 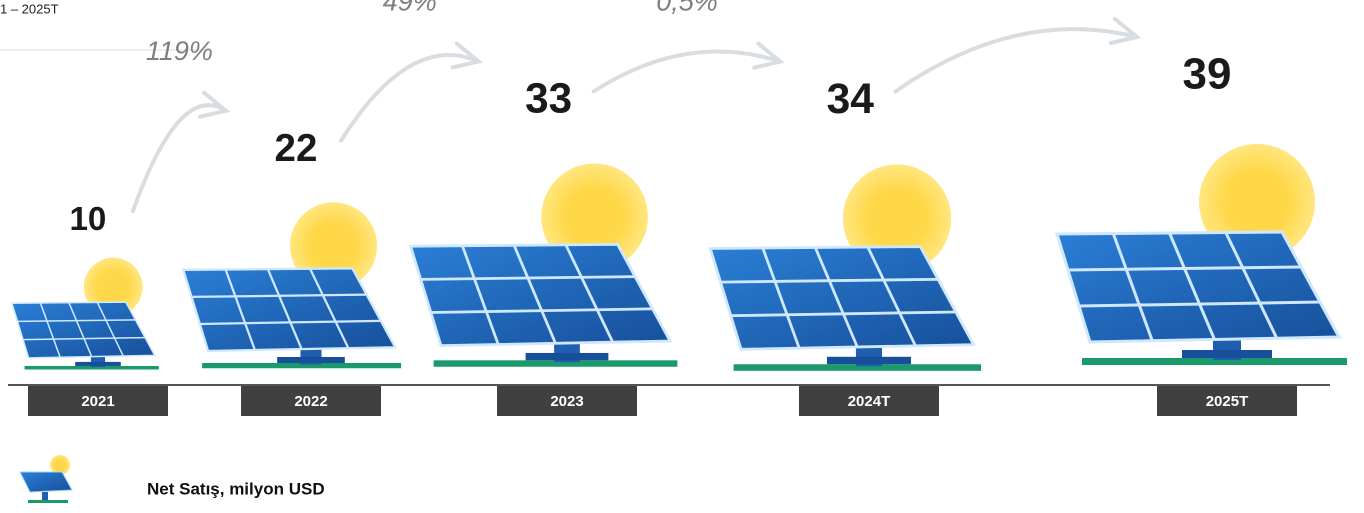 I want to click on x-tick-label: 2024T, so click(x=869, y=401).